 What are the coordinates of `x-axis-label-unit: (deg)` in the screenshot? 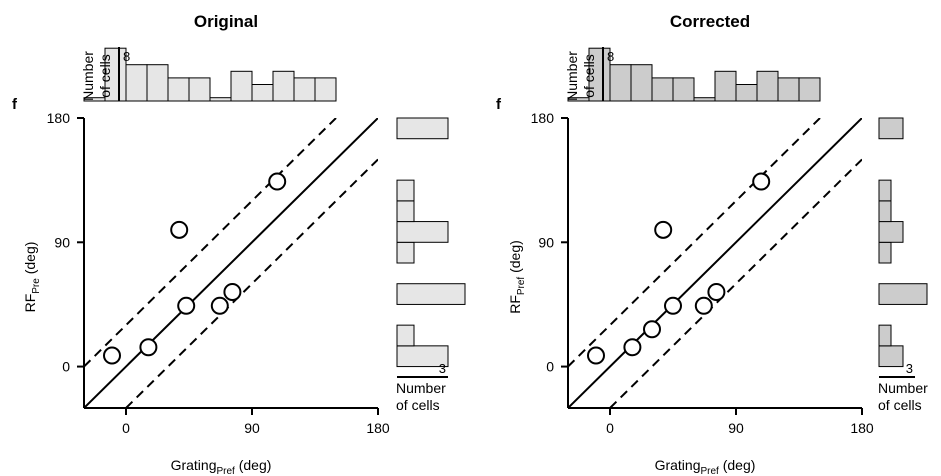 It's located at (253, 465).